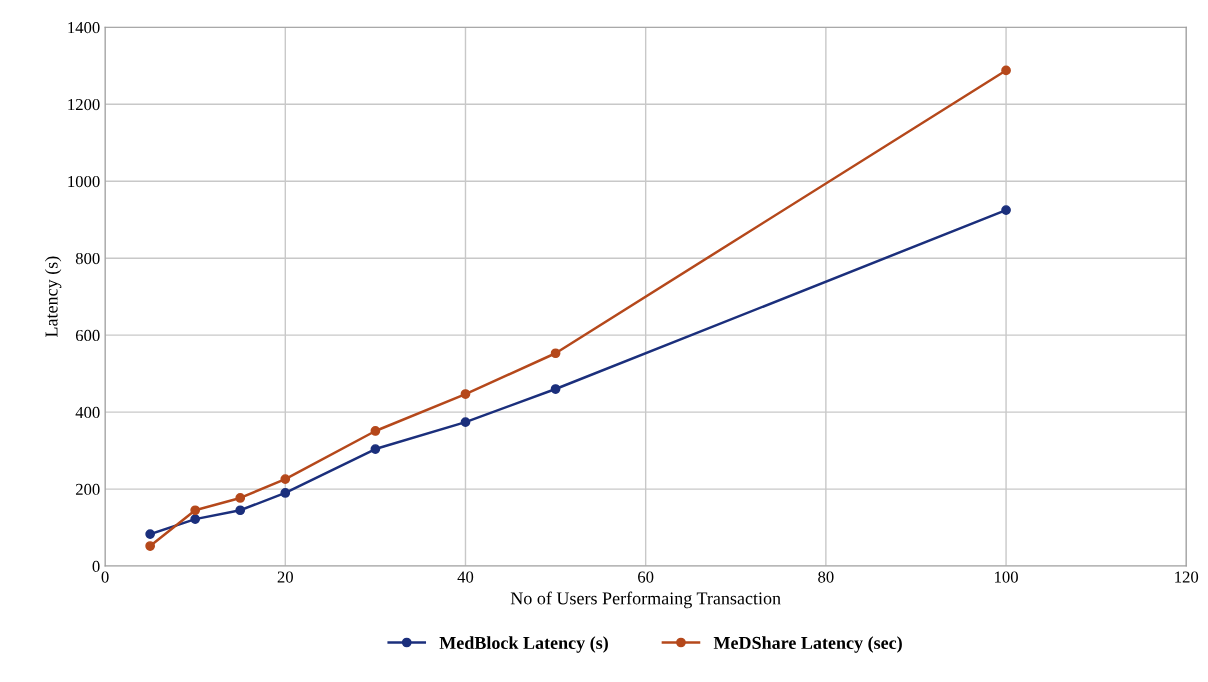 The width and height of the screenshot is (1208, 682). Describe the element at coordinates (1006, 577) in the screenshot. I see `x-tick-label: 100` at that location.